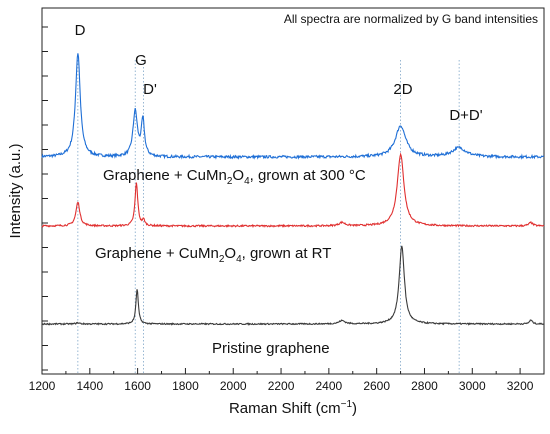  Describe the element at coordinates (465, 115) in the screenshot. I see `peak-label: D+D'` at that location.